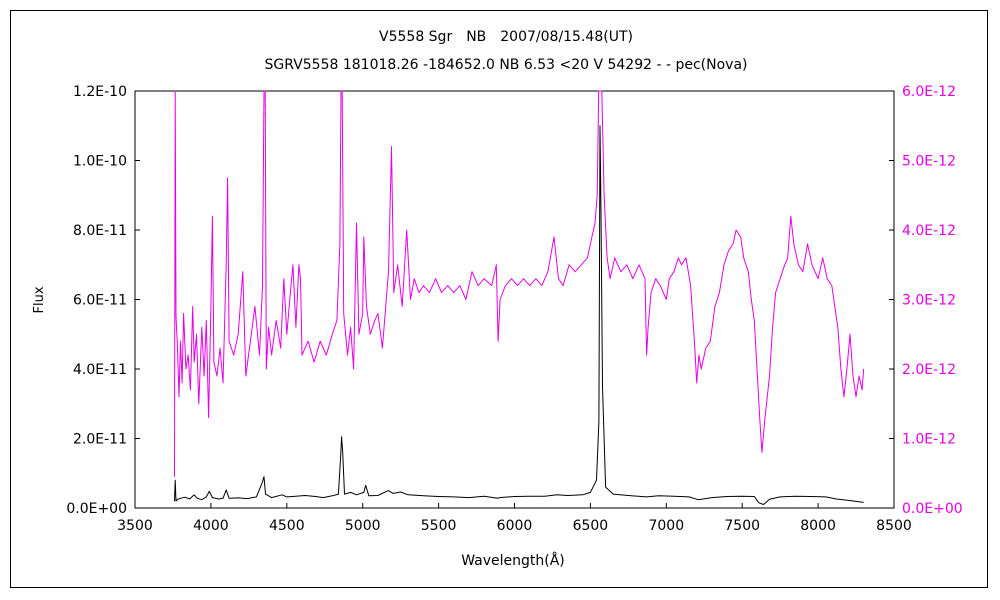 This screenshot has width=1000, height=600. I want to click on y-left-tick-label: 4.0E-11, so click(100, 370).